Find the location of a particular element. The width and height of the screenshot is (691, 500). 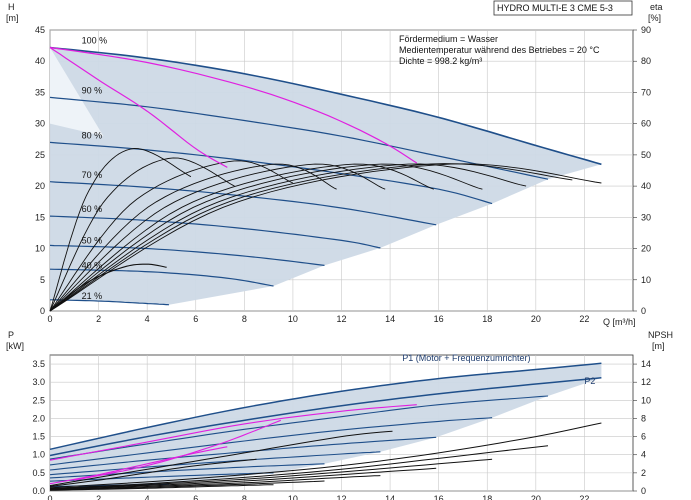

bottom-right-axis-unit: [m] is located at coordinates (658, 346).